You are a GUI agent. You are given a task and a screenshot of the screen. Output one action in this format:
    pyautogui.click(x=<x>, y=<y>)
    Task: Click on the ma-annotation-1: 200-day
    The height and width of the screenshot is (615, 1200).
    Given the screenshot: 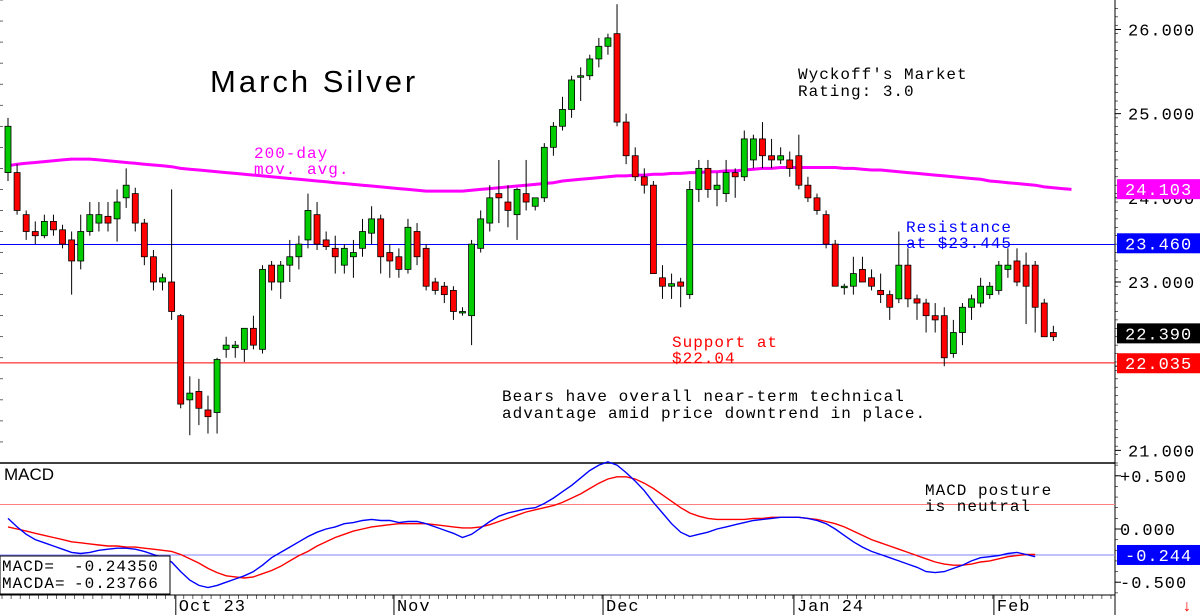 What is the action you would take?
    pyautogui.click(x=291, y=154)
    